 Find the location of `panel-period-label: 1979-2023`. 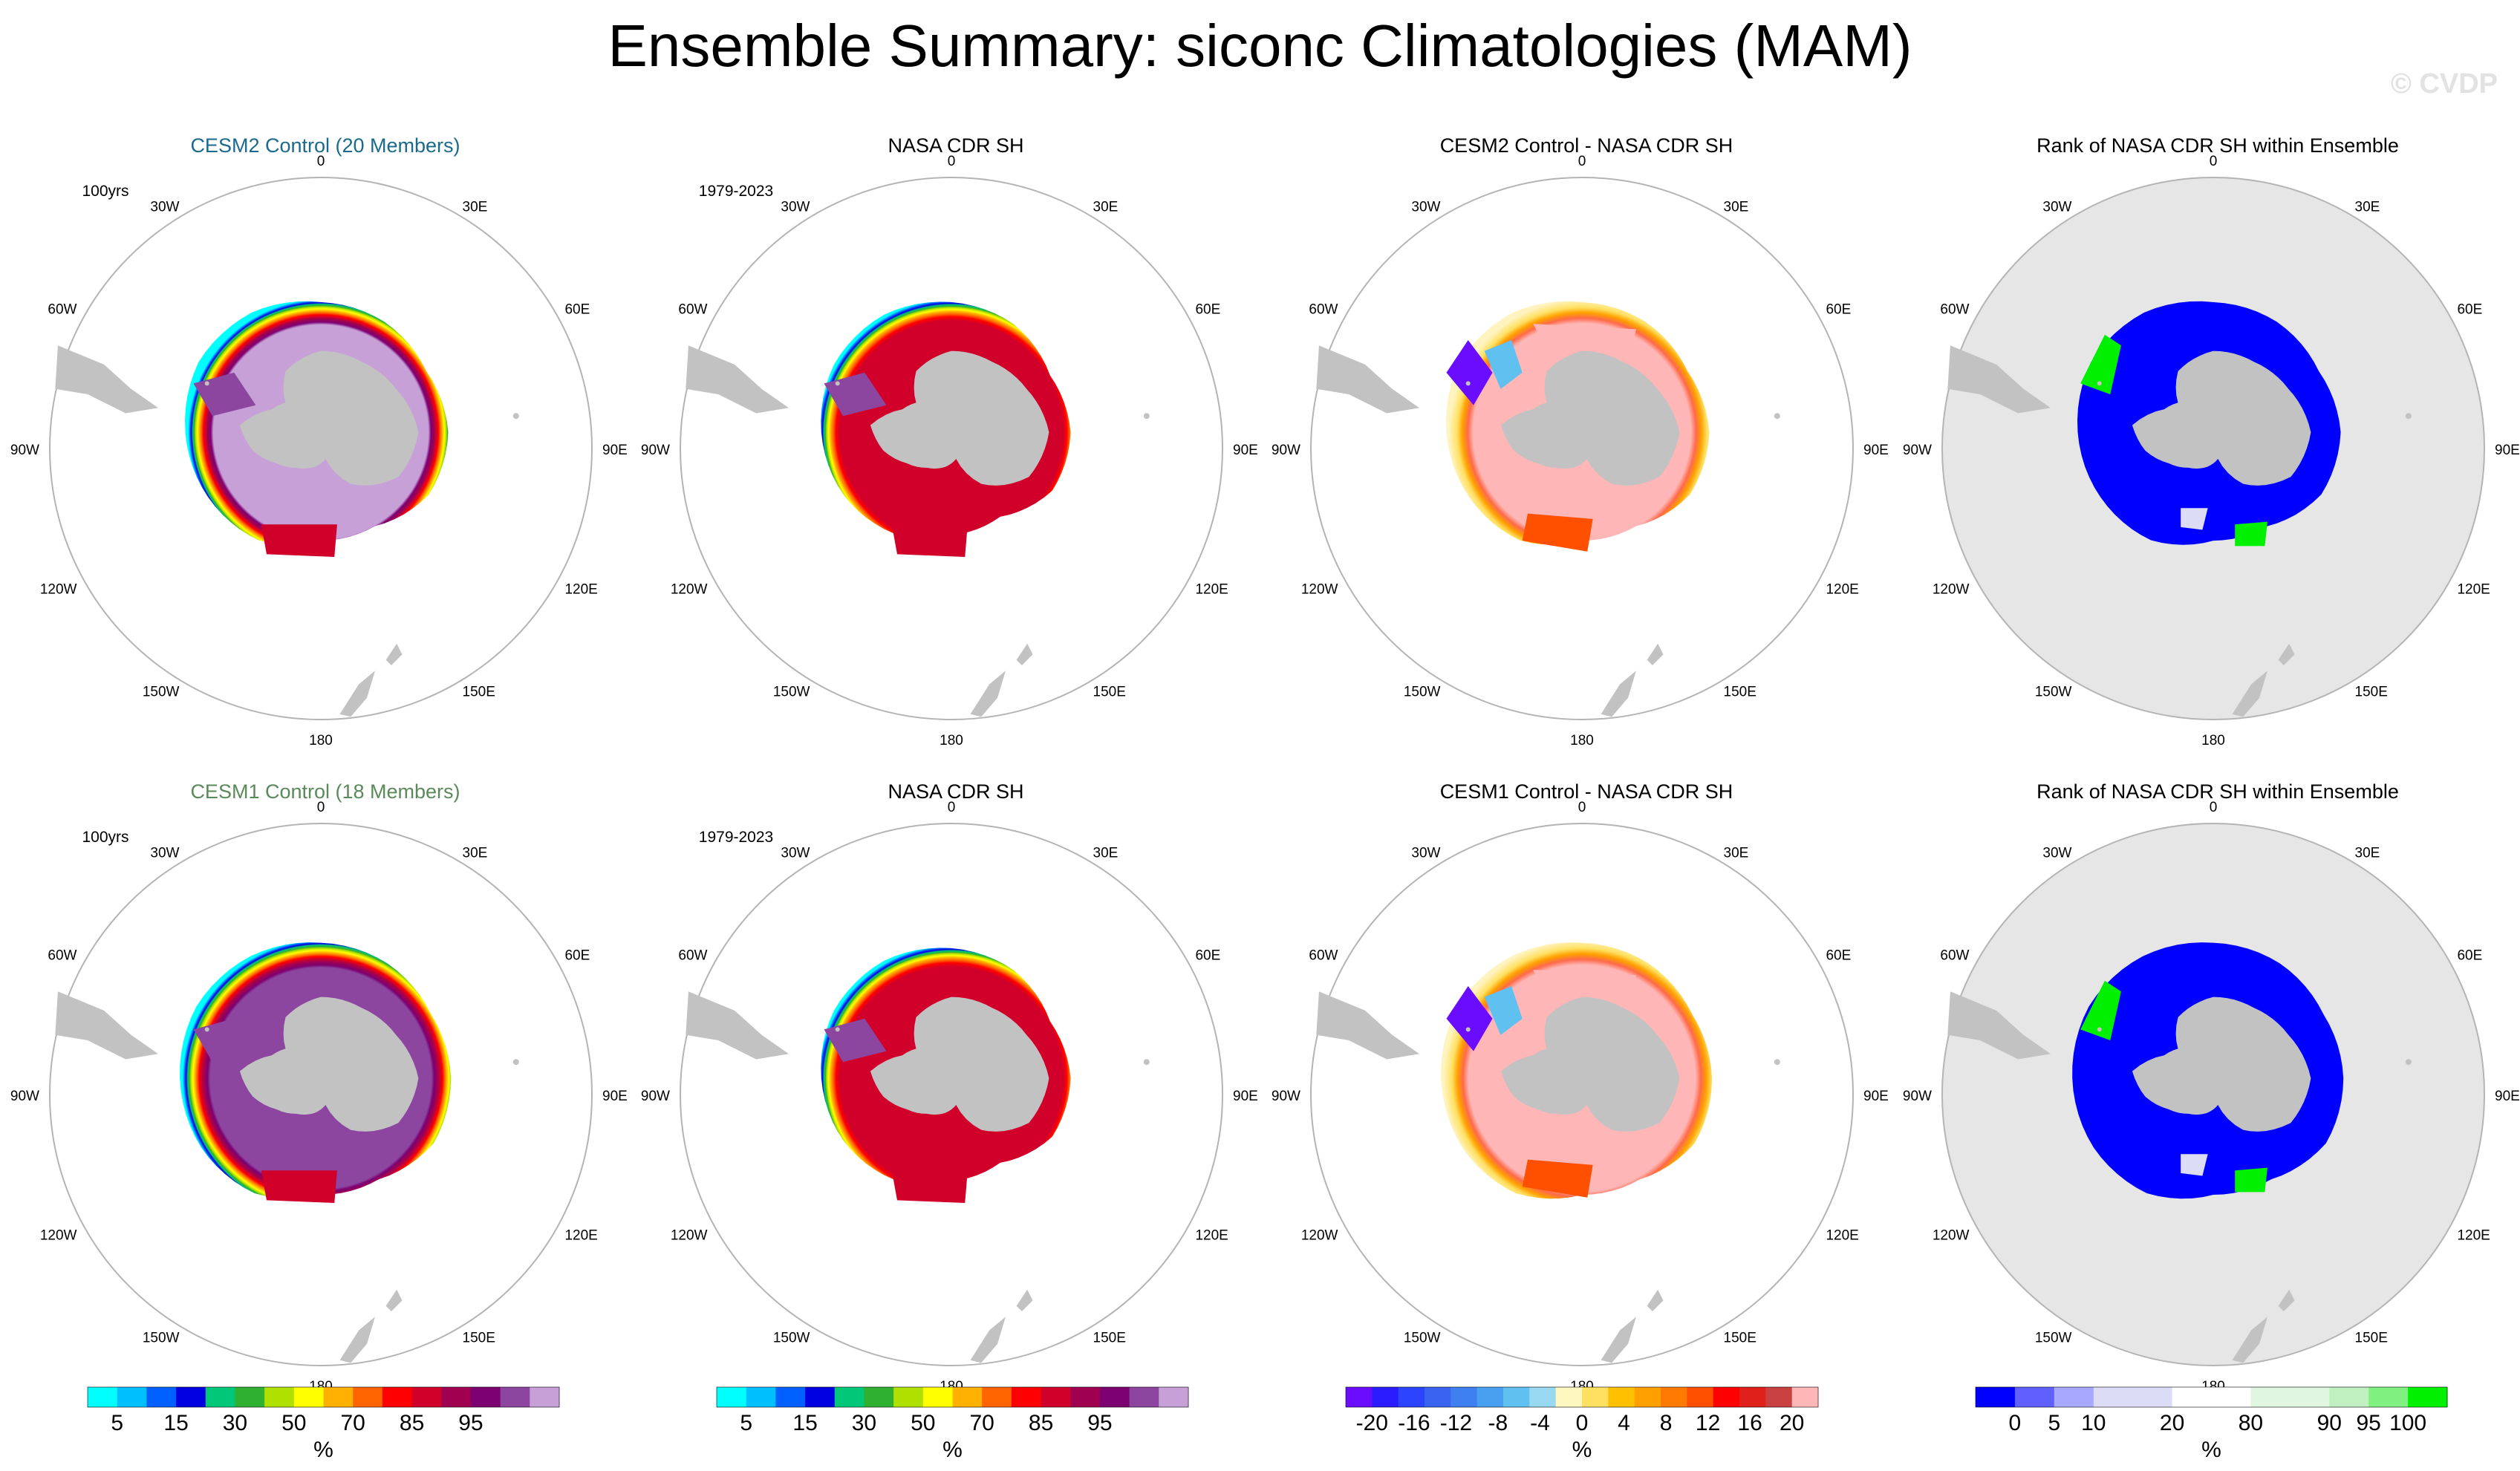

panel-period-label: 1979-2023 is located at coordinates (736, 837).